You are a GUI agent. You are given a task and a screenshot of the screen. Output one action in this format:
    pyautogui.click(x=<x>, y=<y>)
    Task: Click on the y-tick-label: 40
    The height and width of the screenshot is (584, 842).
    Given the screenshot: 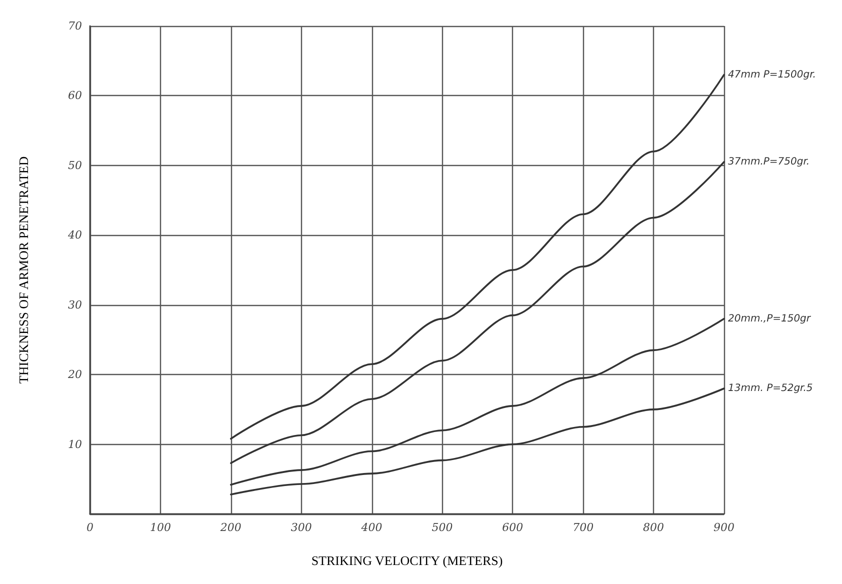 What is the action you would take?
    pyautogui.click(x=74, y=235)
    